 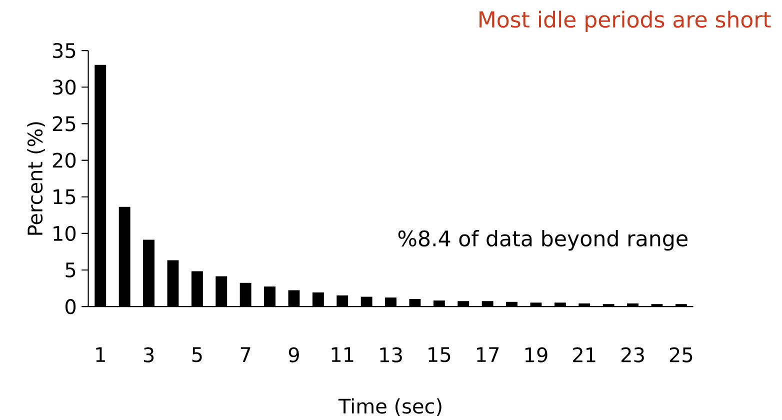 What do you see at coordinates (293, 354) in the screenshot?
I see `x-tick-label: 9` at bounding box center [293, 354].